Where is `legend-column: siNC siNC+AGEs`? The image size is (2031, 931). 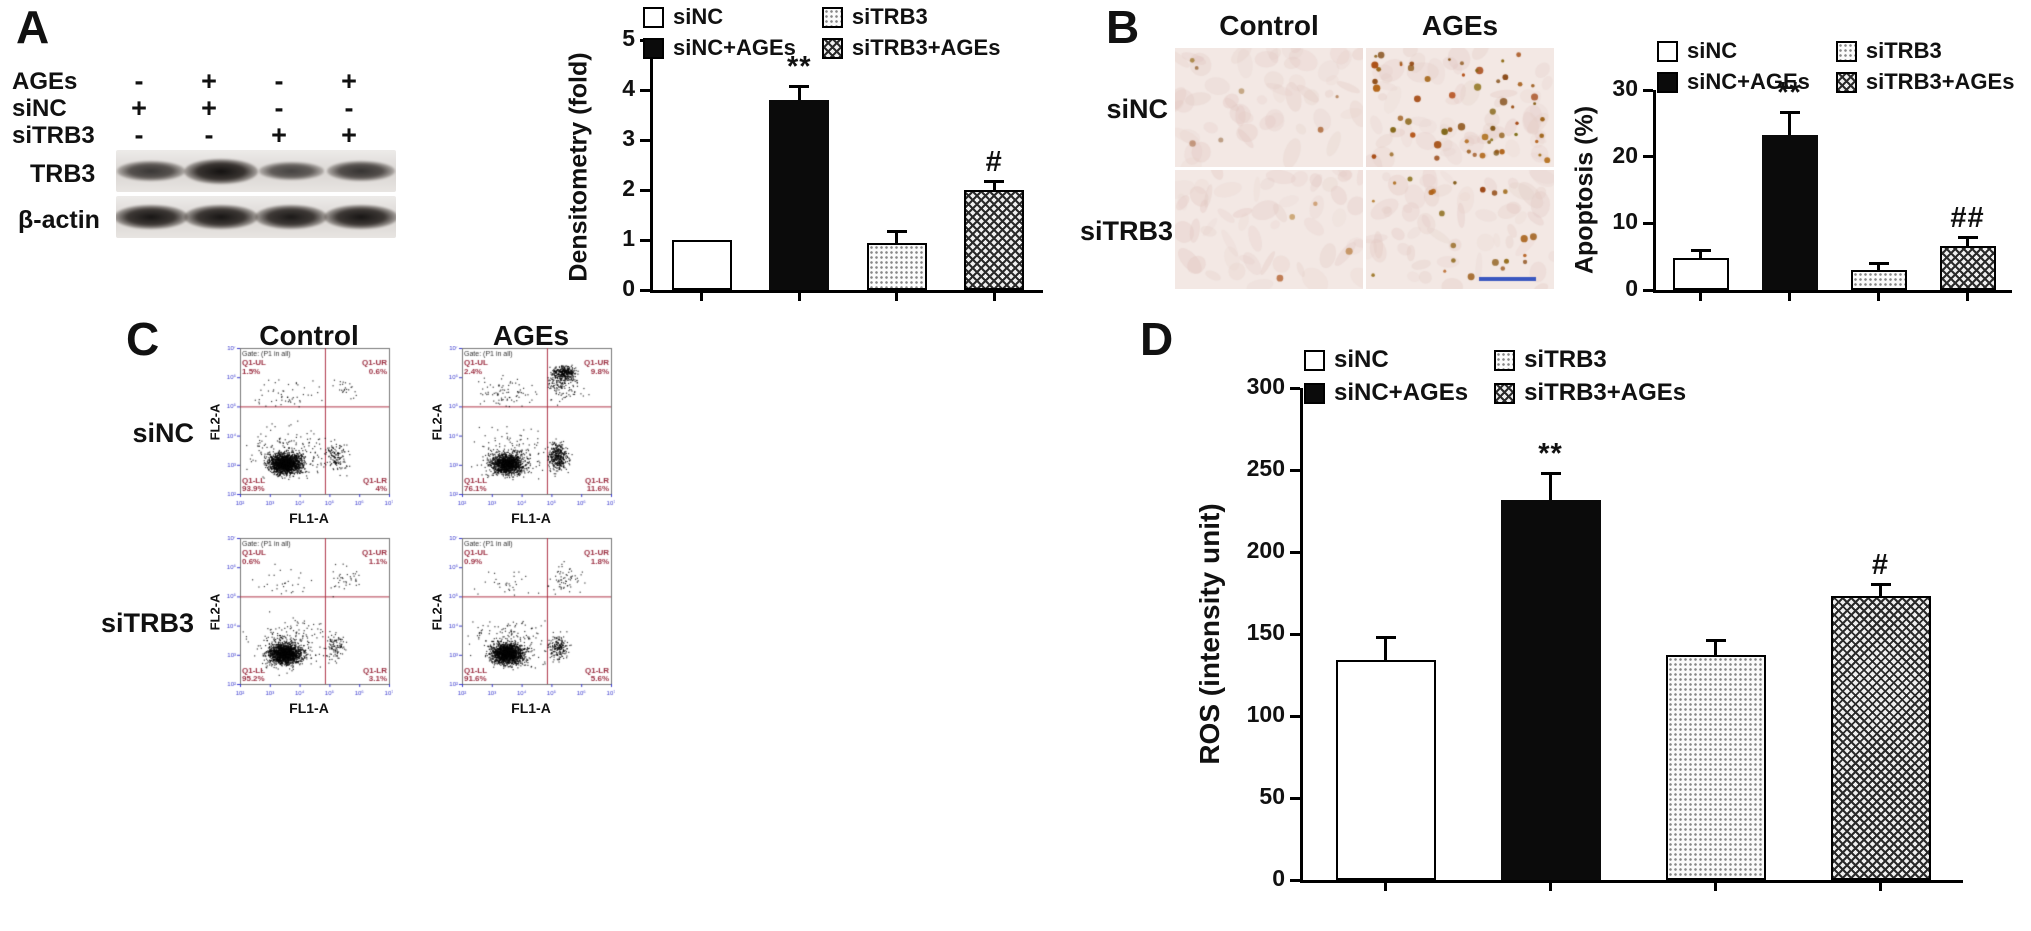 legend-column: siNC siNC+AGEs is located at coordinates (1733, 66).